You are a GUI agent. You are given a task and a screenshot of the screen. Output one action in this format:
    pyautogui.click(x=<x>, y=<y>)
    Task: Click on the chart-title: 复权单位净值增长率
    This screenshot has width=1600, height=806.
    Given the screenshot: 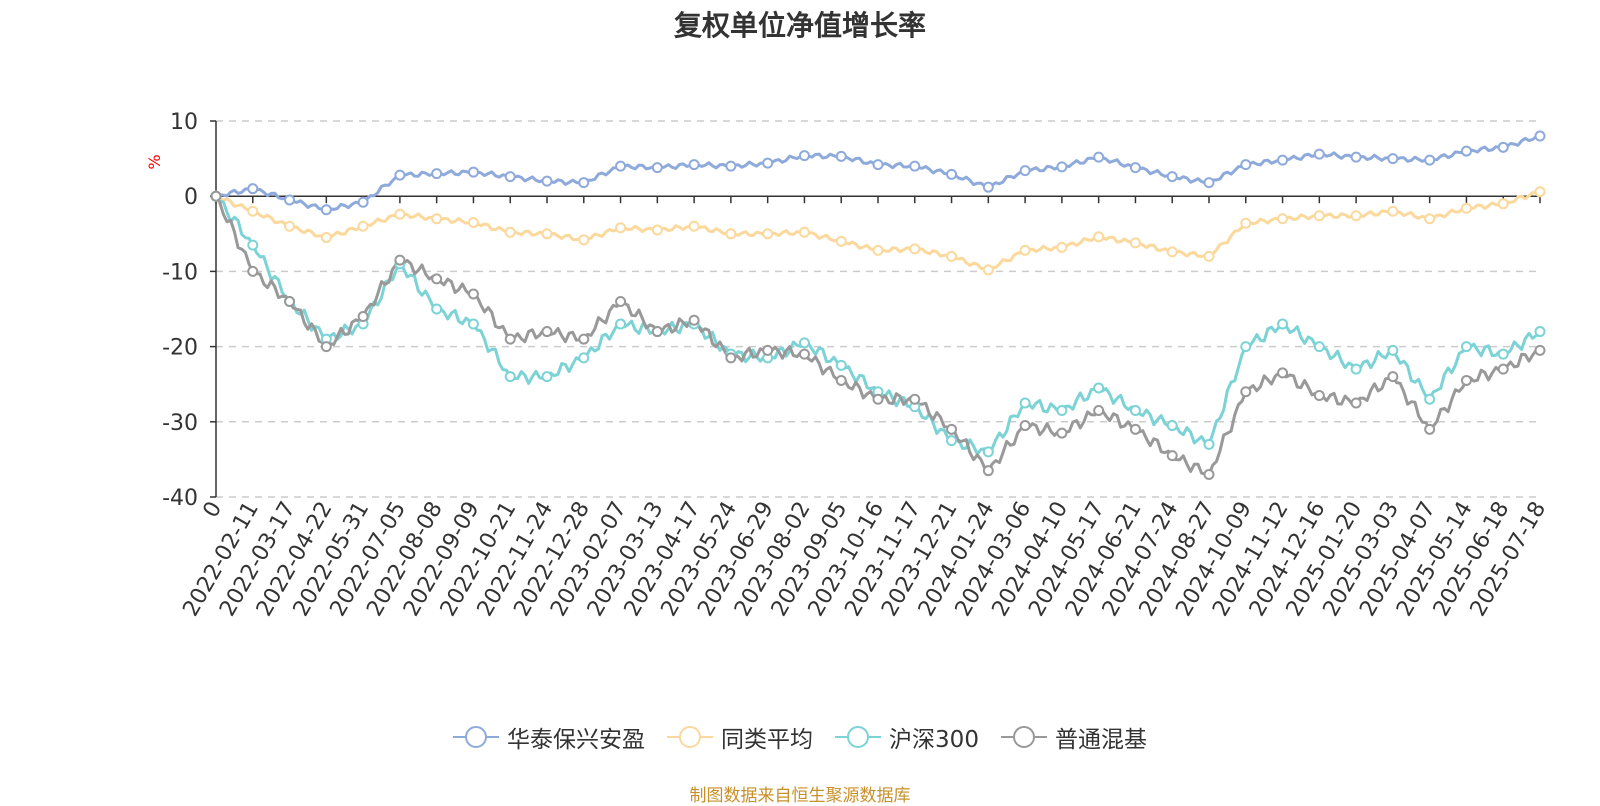 What is the action you would take?
    pyautogui.click(x=799, y=25)
    